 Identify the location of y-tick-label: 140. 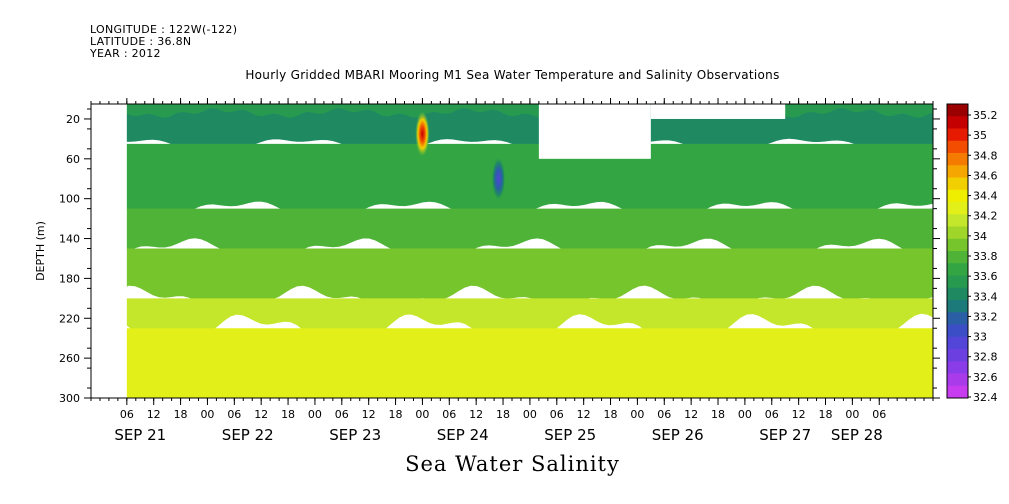
(69, 239).